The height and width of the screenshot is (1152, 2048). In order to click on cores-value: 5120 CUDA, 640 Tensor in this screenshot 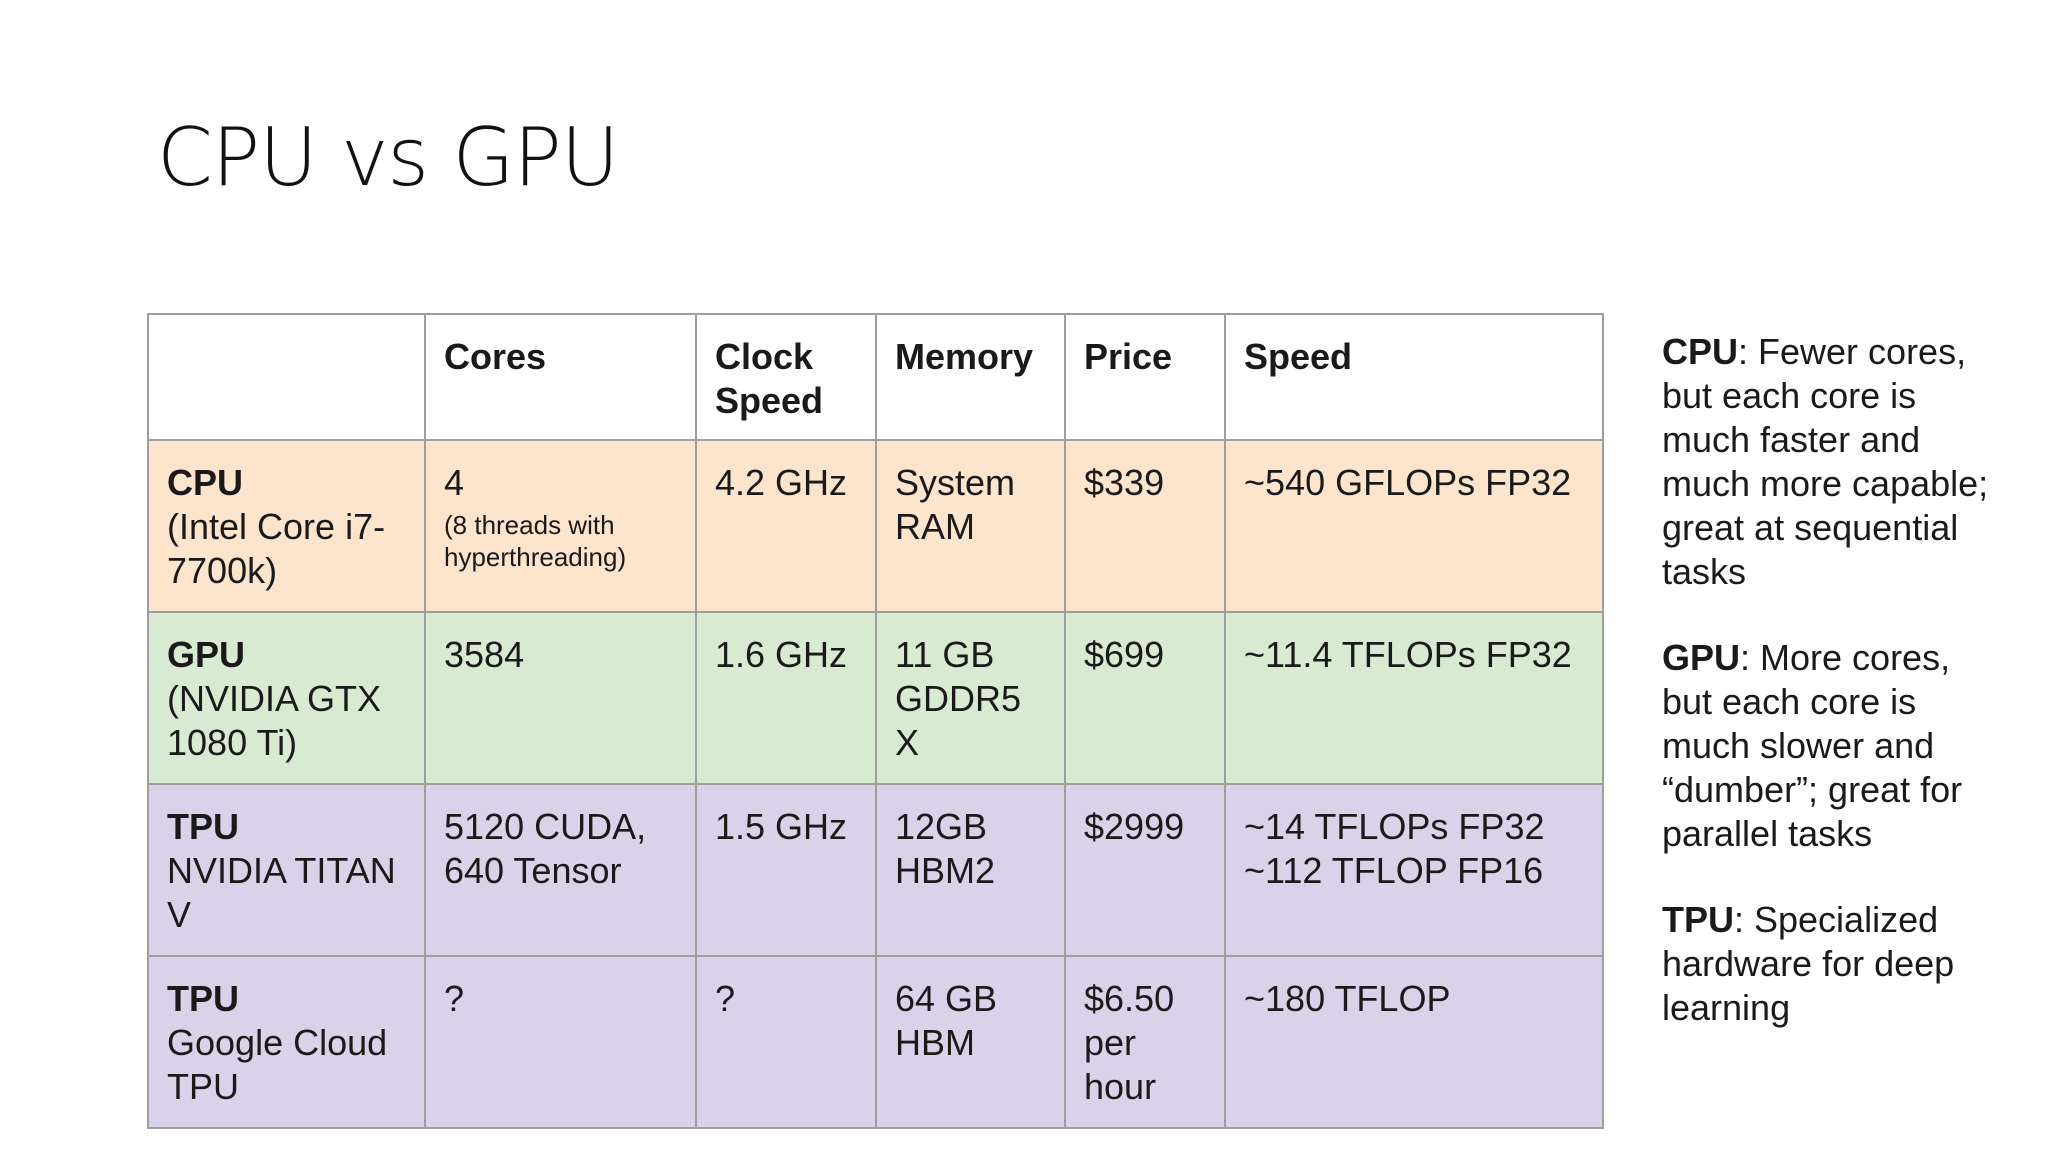, I will do `click(545, 848)`.